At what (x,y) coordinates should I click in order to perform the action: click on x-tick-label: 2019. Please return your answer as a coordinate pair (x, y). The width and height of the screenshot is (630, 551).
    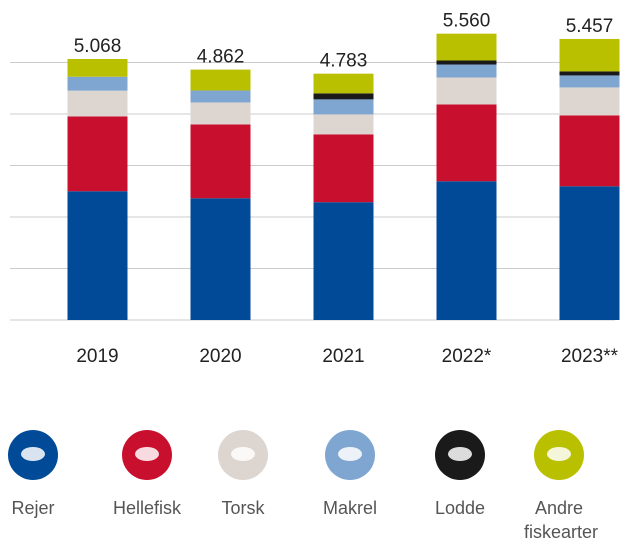
    Looking at the image, I should click on (97, 356).